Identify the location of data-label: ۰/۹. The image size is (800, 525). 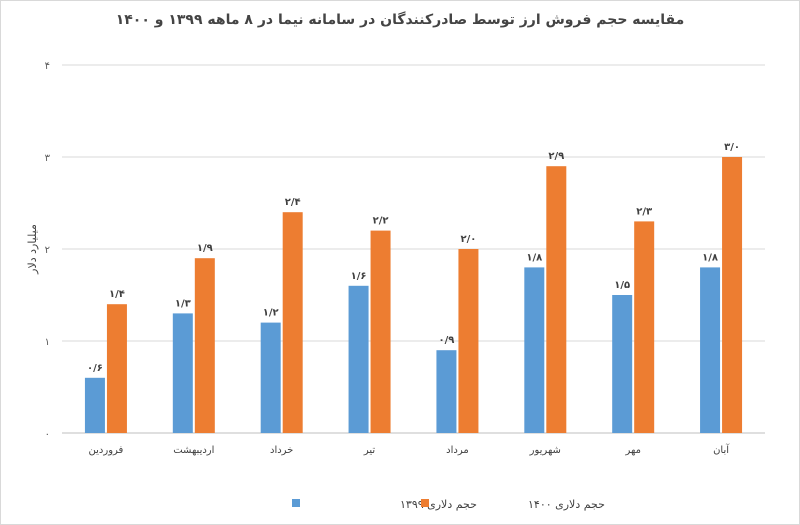
(447, 340).